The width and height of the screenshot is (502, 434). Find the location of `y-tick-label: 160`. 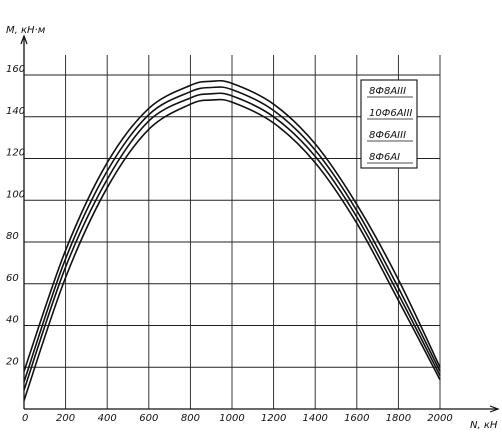

y-tick-label: 160 is located at coordinates (15, 69).